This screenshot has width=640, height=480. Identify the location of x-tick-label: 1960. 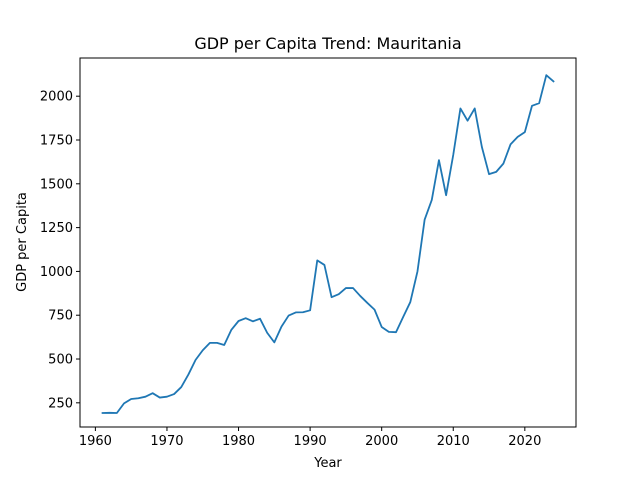
(95, 441).